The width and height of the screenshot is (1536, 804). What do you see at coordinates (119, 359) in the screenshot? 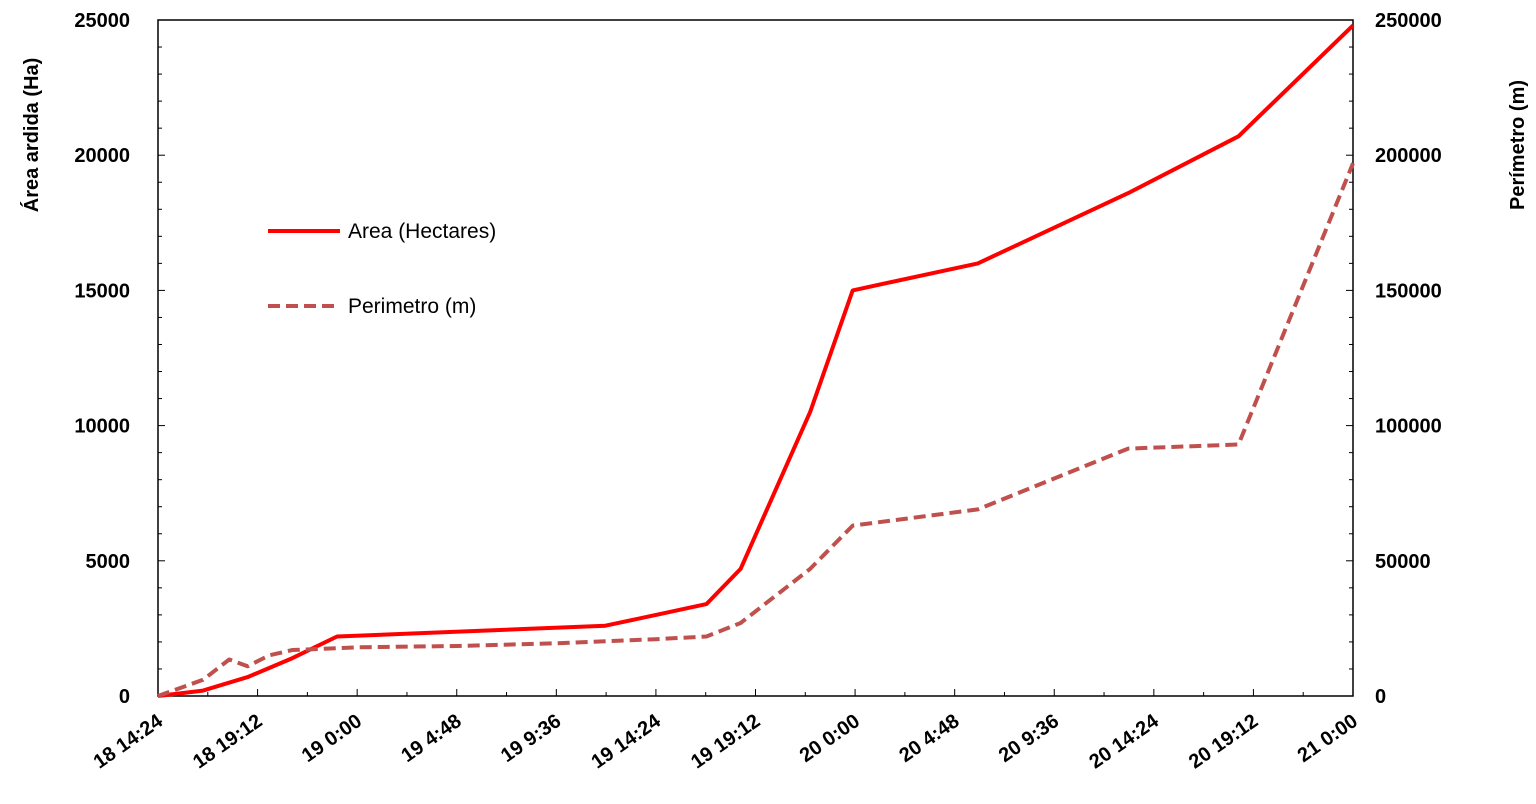
I see `left-y-axis: 0 5000 10000 15000 20000 25000` at bounding box center [119, 359].